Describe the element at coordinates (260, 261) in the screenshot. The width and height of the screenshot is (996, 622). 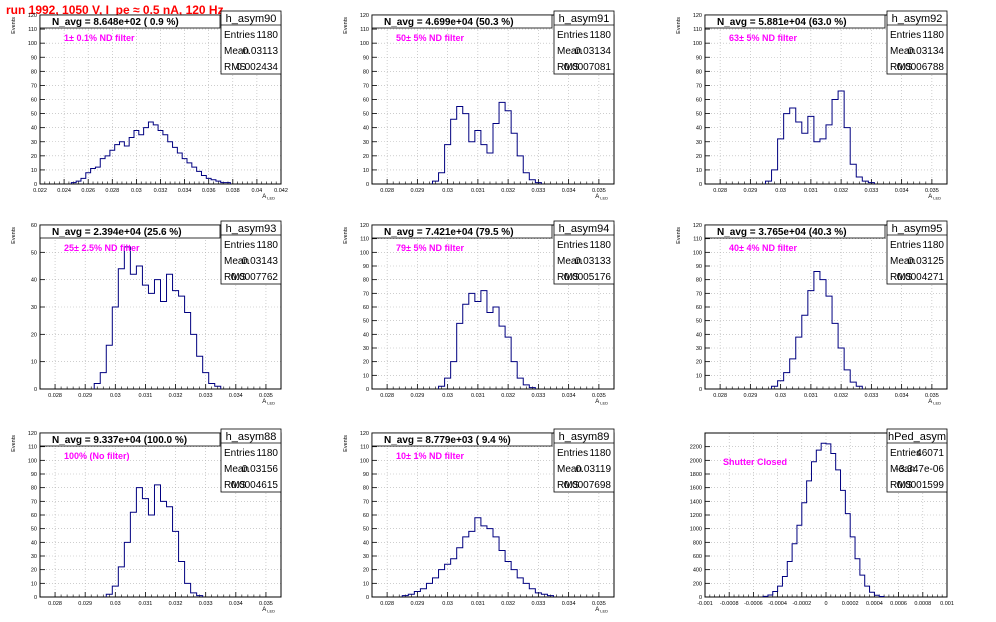
I see `stats-value-mean: 0.03143` at that location.